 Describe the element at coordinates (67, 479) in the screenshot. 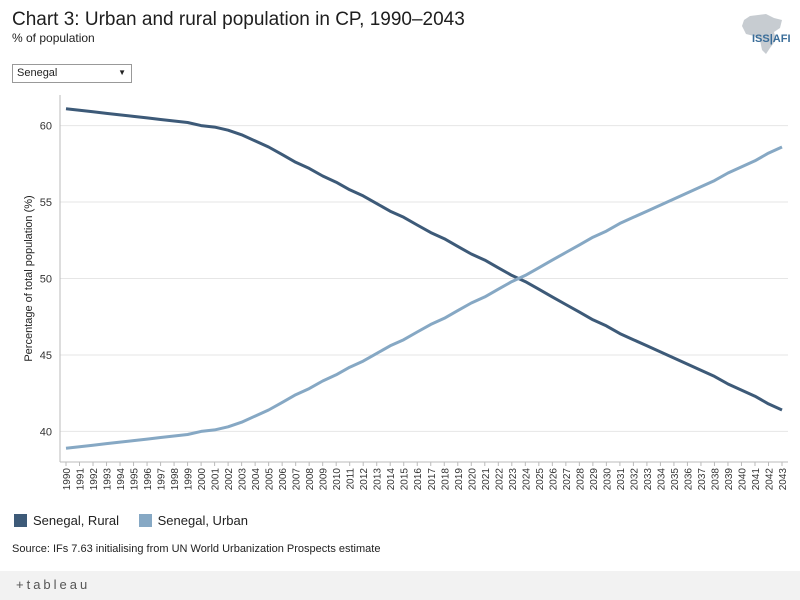

I see `x-tick-label: 1990` at that location.